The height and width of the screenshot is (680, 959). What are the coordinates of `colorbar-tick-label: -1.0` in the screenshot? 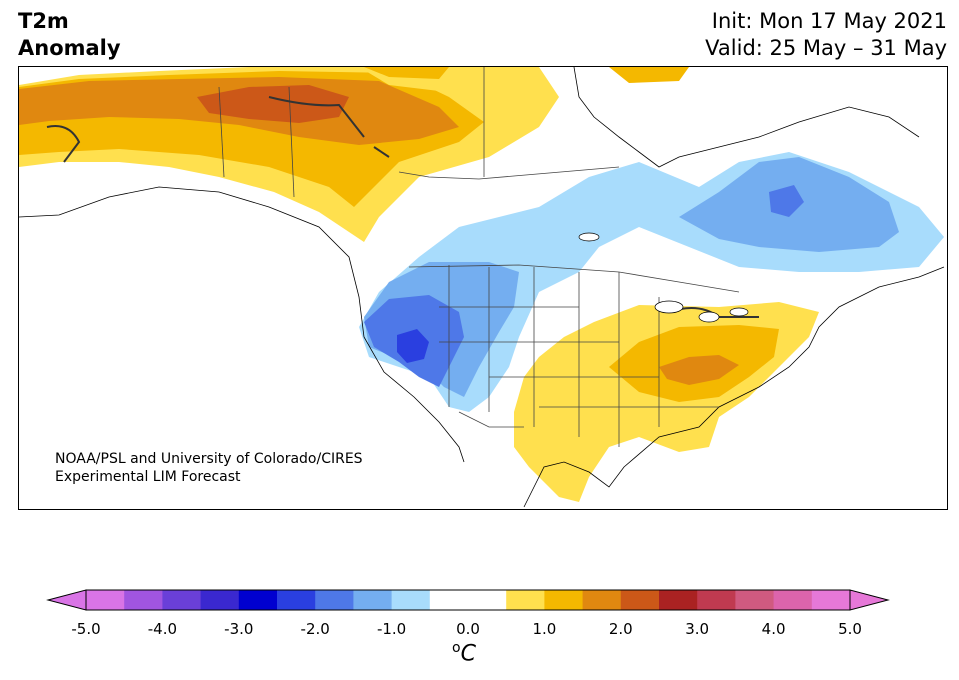 It's located at (391, 629).